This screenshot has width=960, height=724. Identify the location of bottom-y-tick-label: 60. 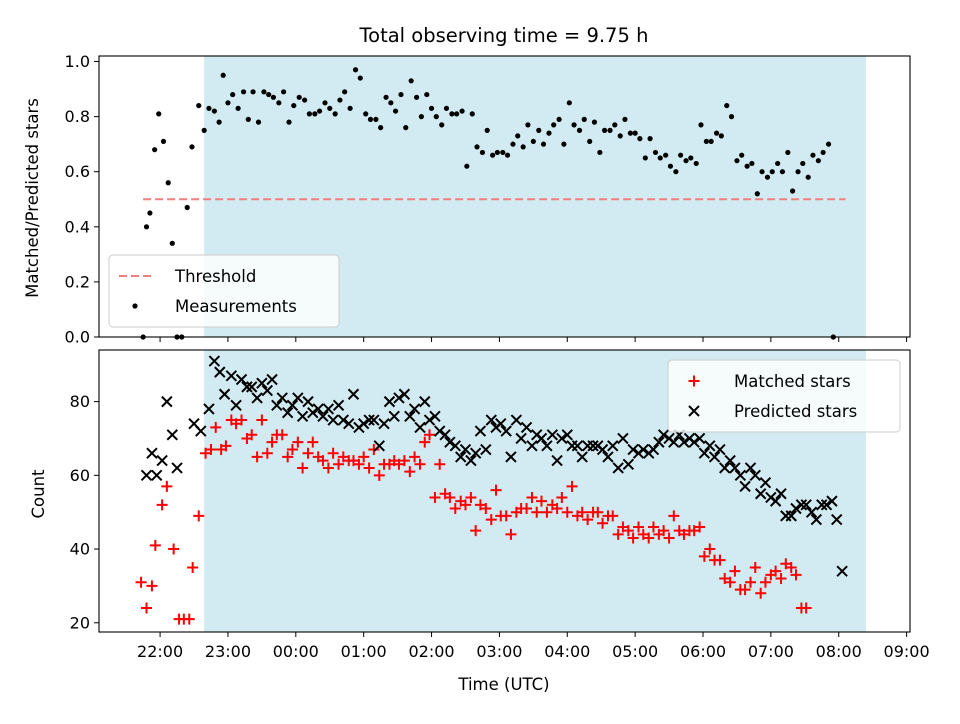
(80, 475).